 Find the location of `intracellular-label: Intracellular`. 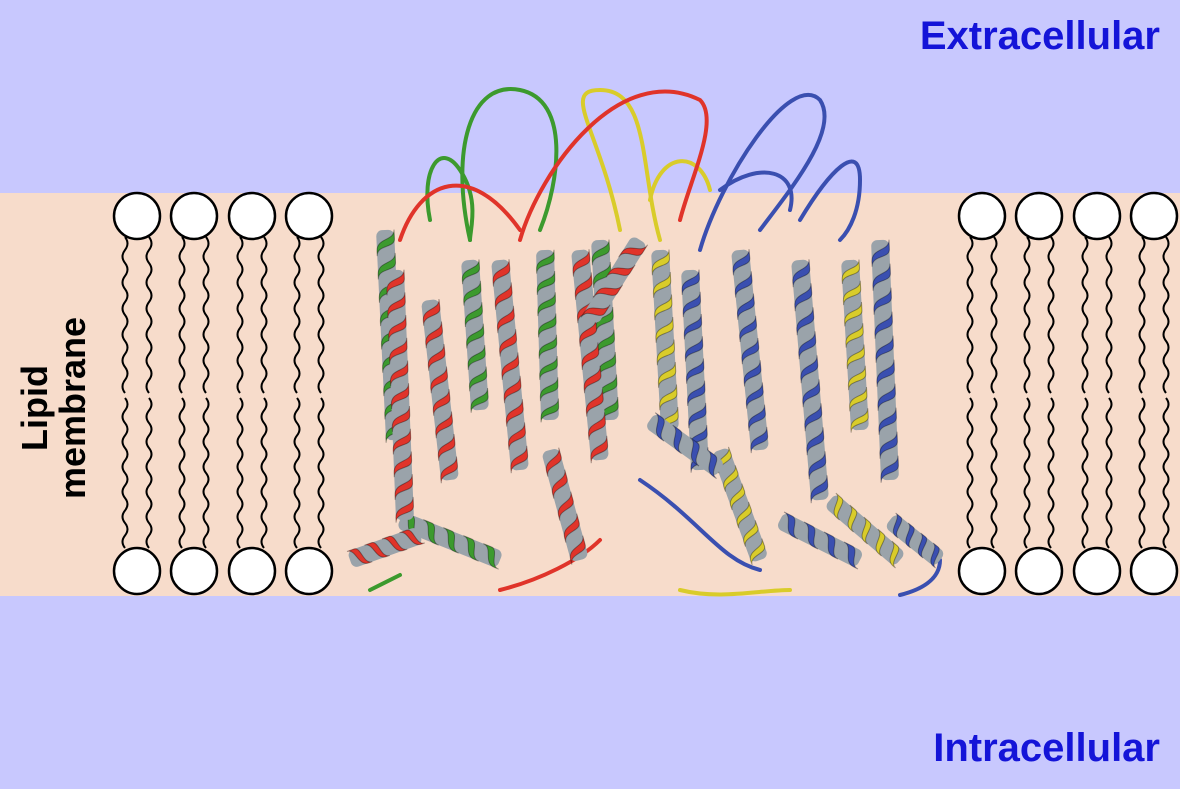

intracellular-label: Intracellular is located at coordinates (1046, 748).